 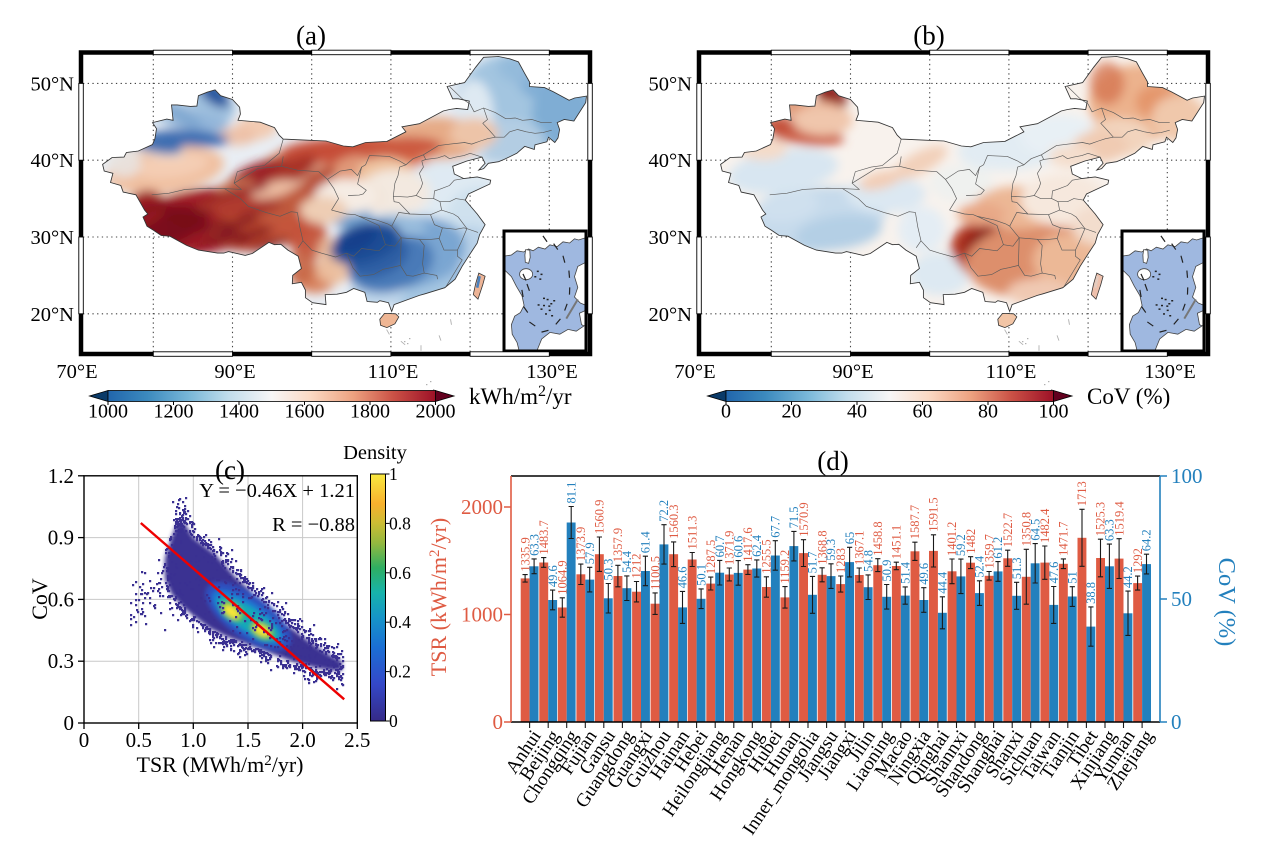 What do you see at coordinates (277, 491) in the screenshot?
I see `svg-text: Y = −0.46X + 1.21` at bounding box center [277, 491].